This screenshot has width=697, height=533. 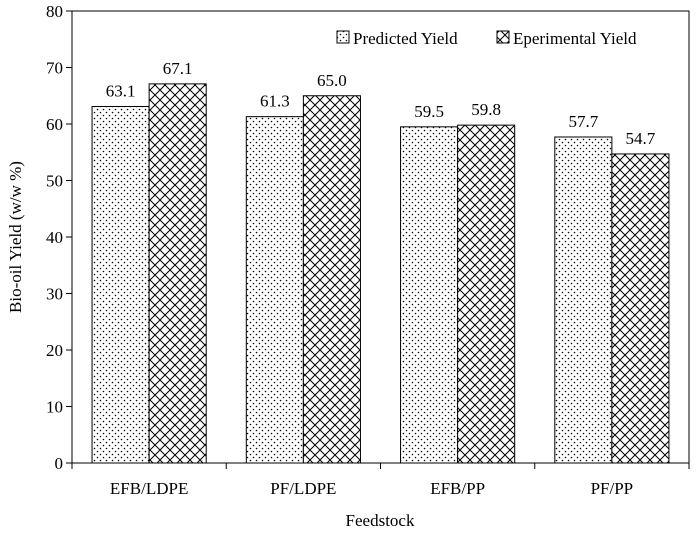 I want to click on y-axis-title: Bio-oil Yield (w/w %), so click(x=15, y=237).